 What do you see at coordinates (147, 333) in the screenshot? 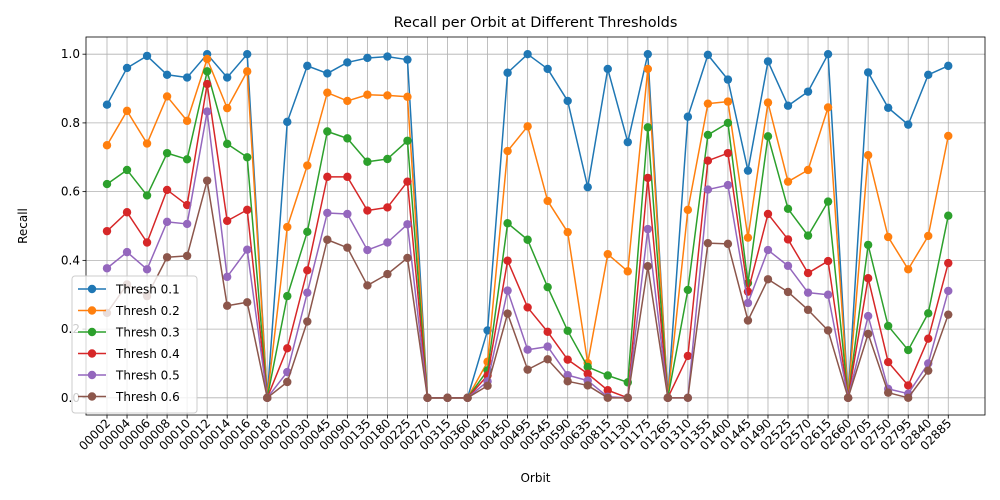
I see `legend-label: Thresh 0.3` at bounding box center [147, 333].